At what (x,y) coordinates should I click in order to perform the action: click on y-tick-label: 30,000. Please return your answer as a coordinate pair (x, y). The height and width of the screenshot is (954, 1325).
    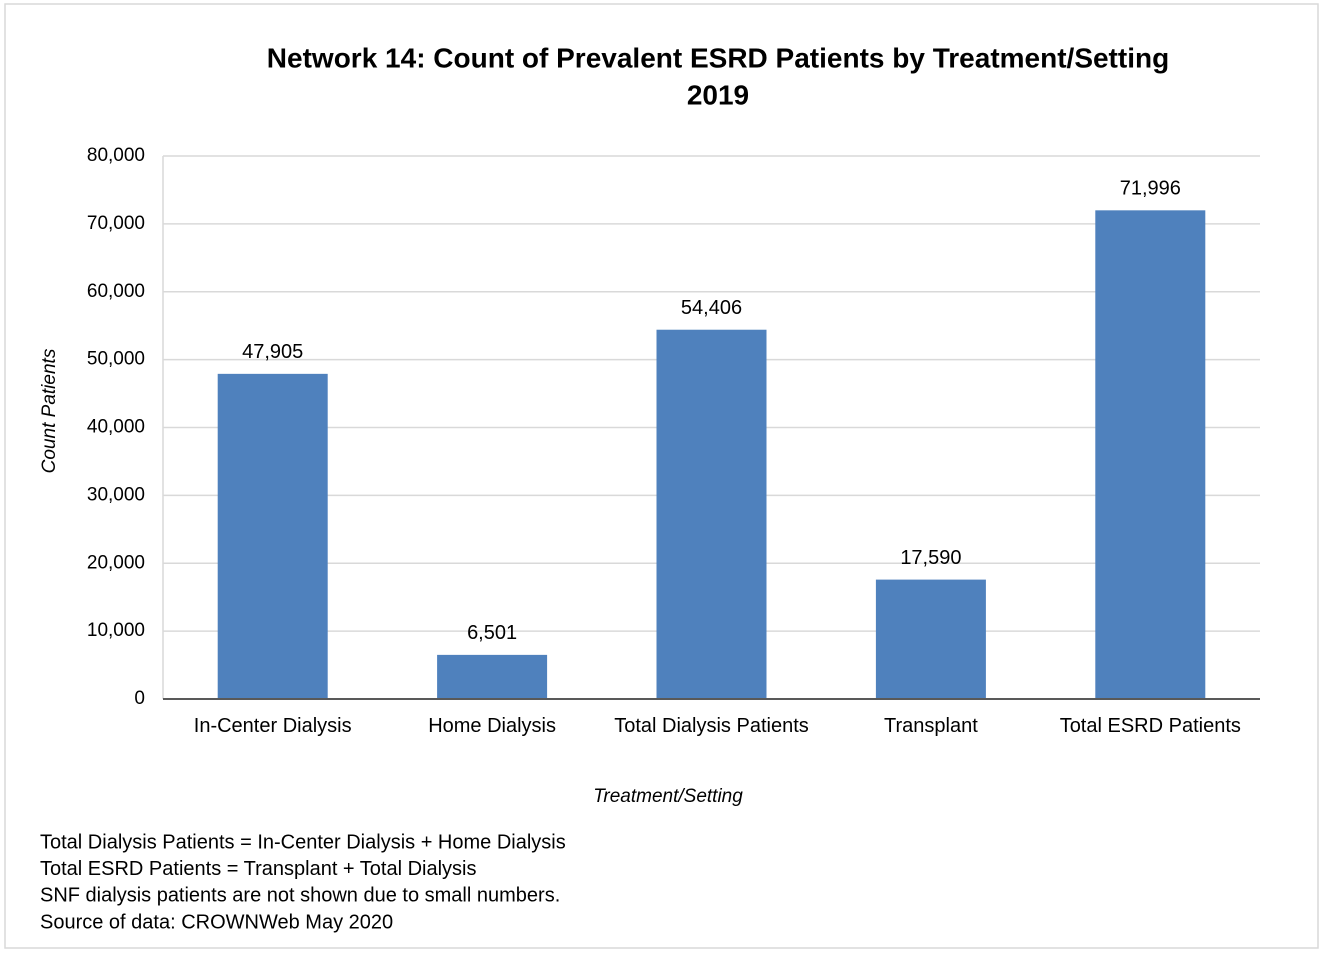
    Looking at the image, I should click on (116, 494).